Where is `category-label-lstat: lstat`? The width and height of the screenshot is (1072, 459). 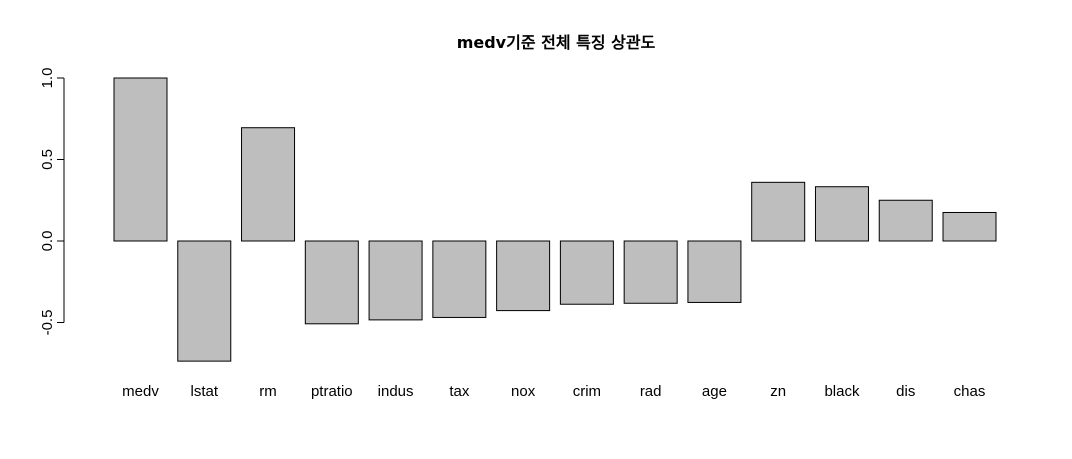 category-label-lstat: lstat is located at coordinates (205, 391).